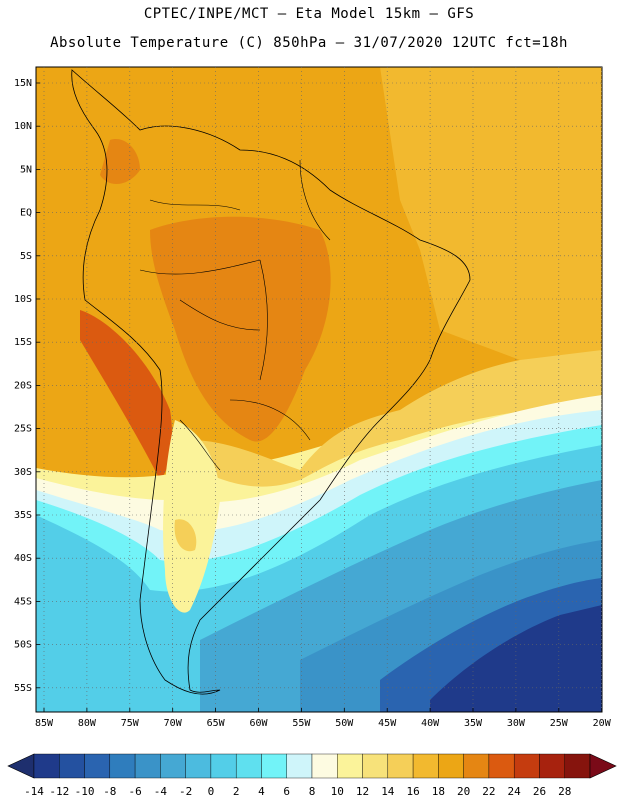 The image size is (618, 800). What do you see at coordinates (387, 723) in the screenshot?
I see `lon-label: 45W` at bounding box center [387, 723].